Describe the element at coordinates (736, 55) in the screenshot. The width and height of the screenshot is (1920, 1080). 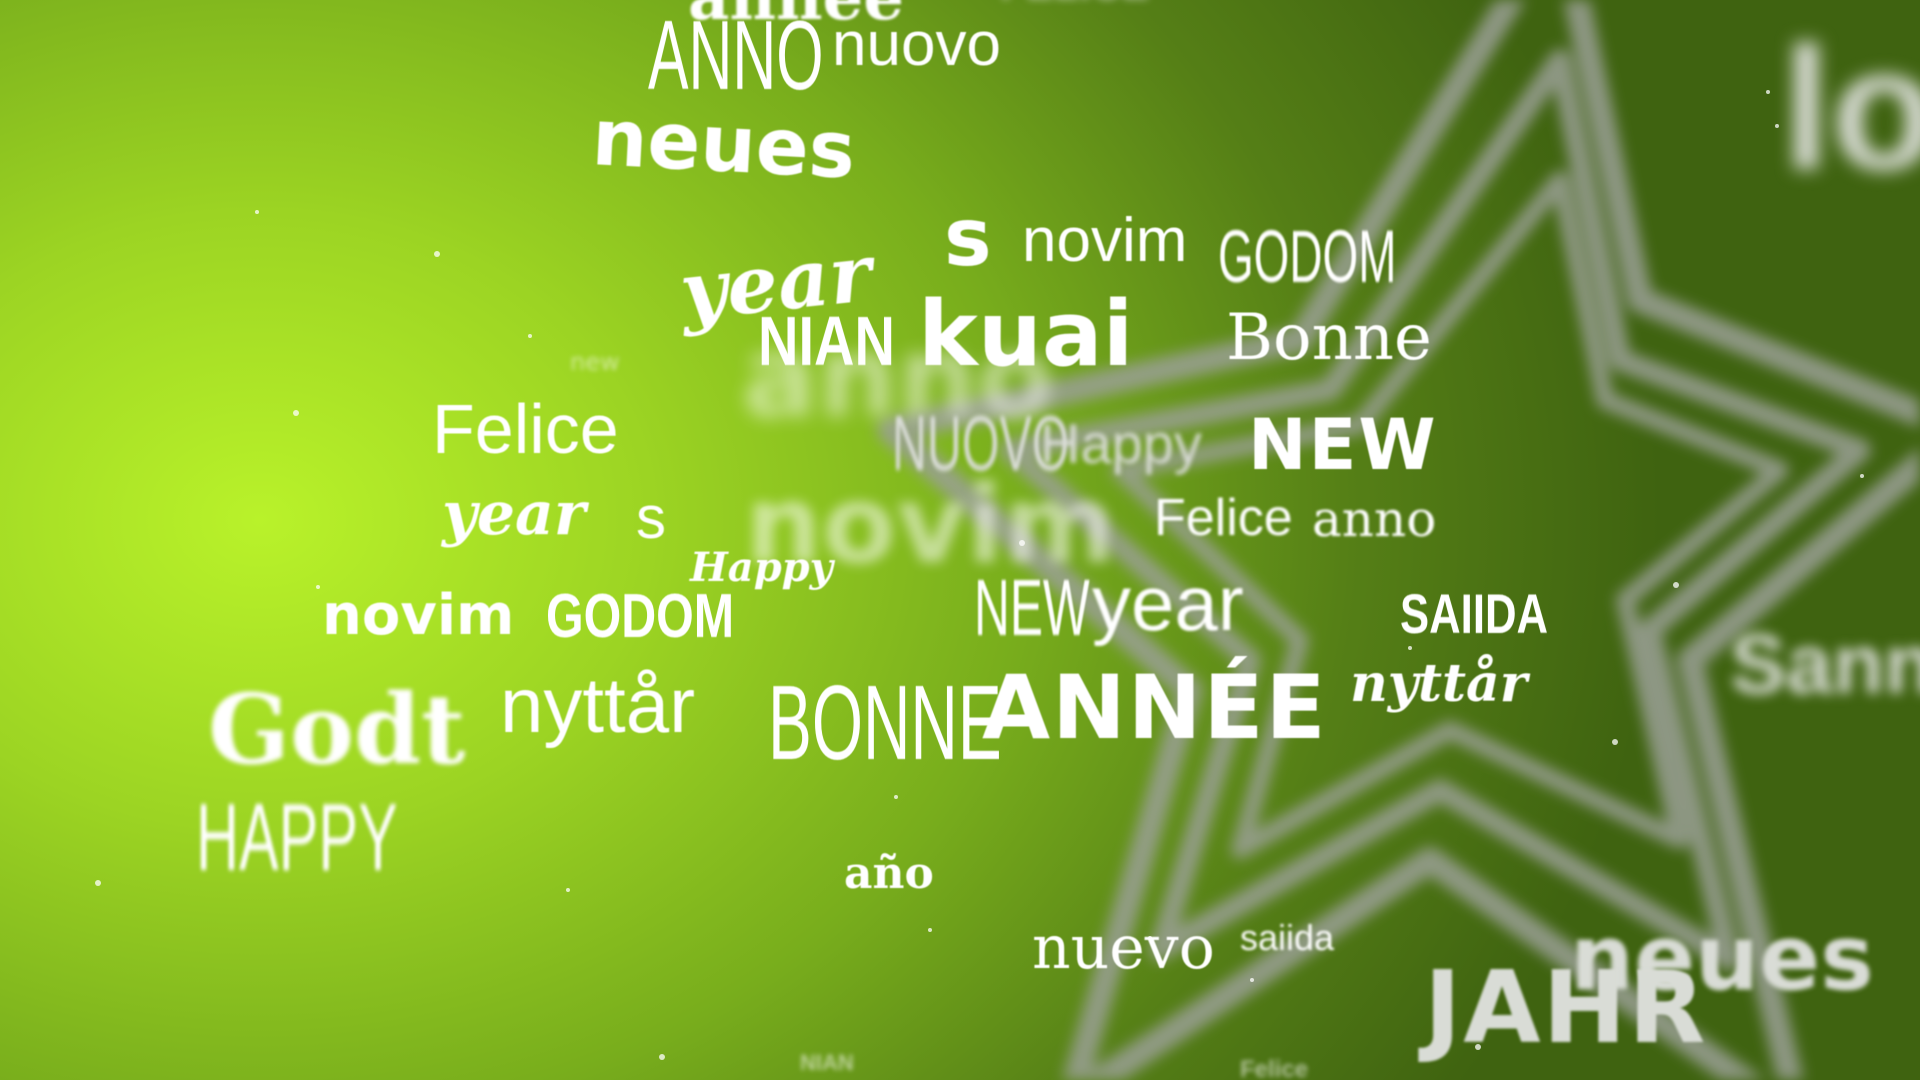
I see `greeting-word: ANNO` at that location.